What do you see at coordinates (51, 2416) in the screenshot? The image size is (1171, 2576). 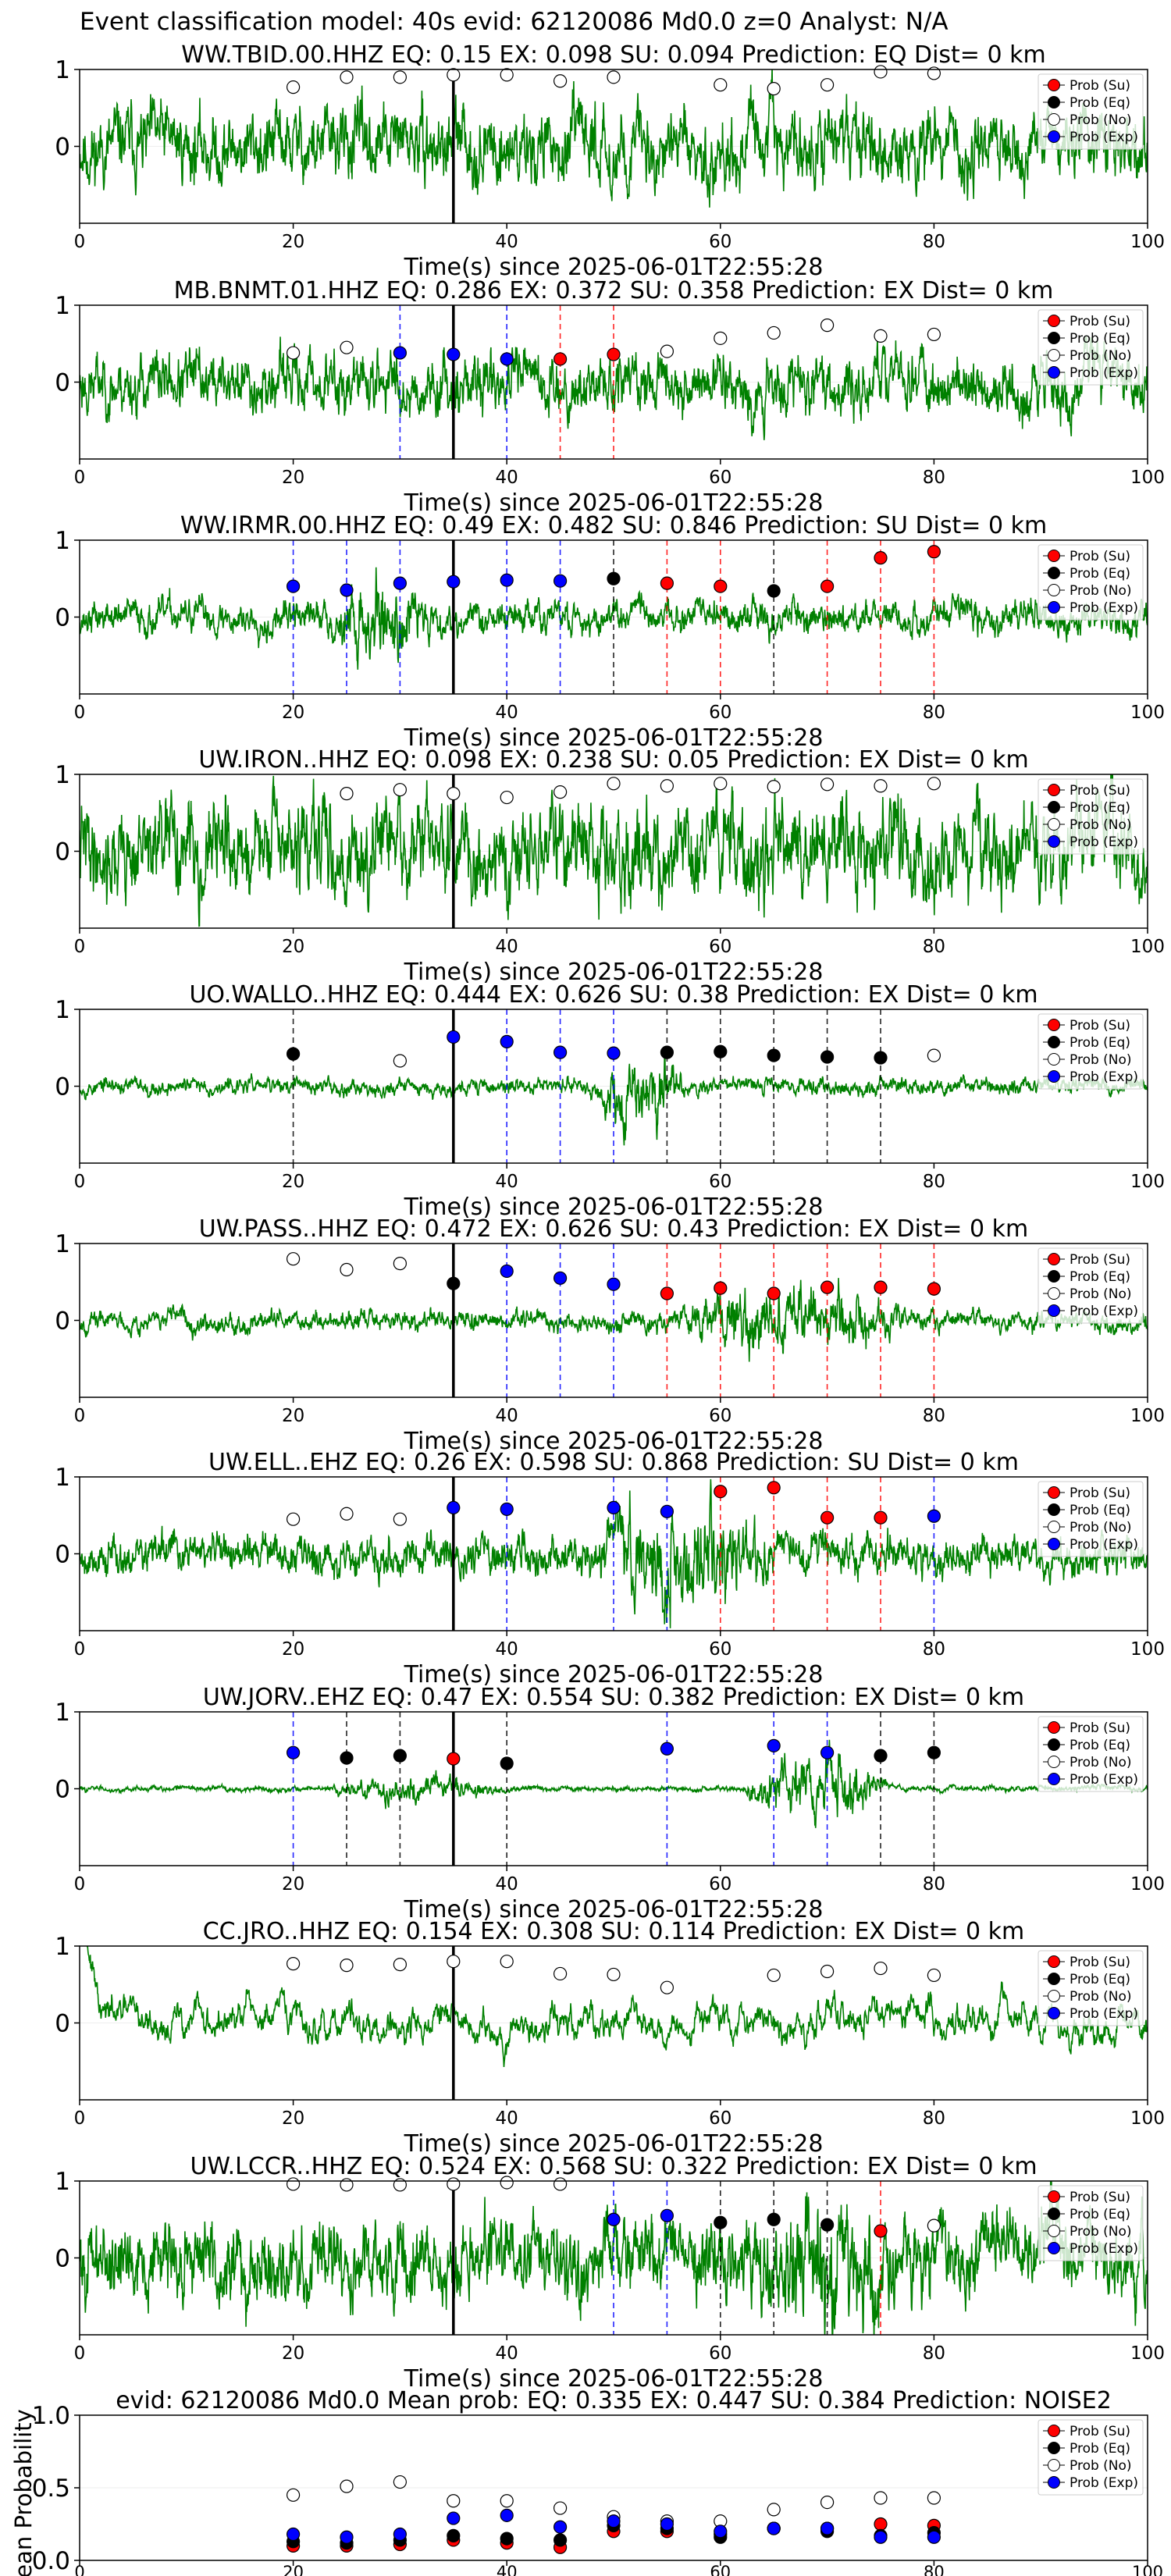 I see `panel-11-ytick-label-1: 1.0` at bounding box center [51, 2416].